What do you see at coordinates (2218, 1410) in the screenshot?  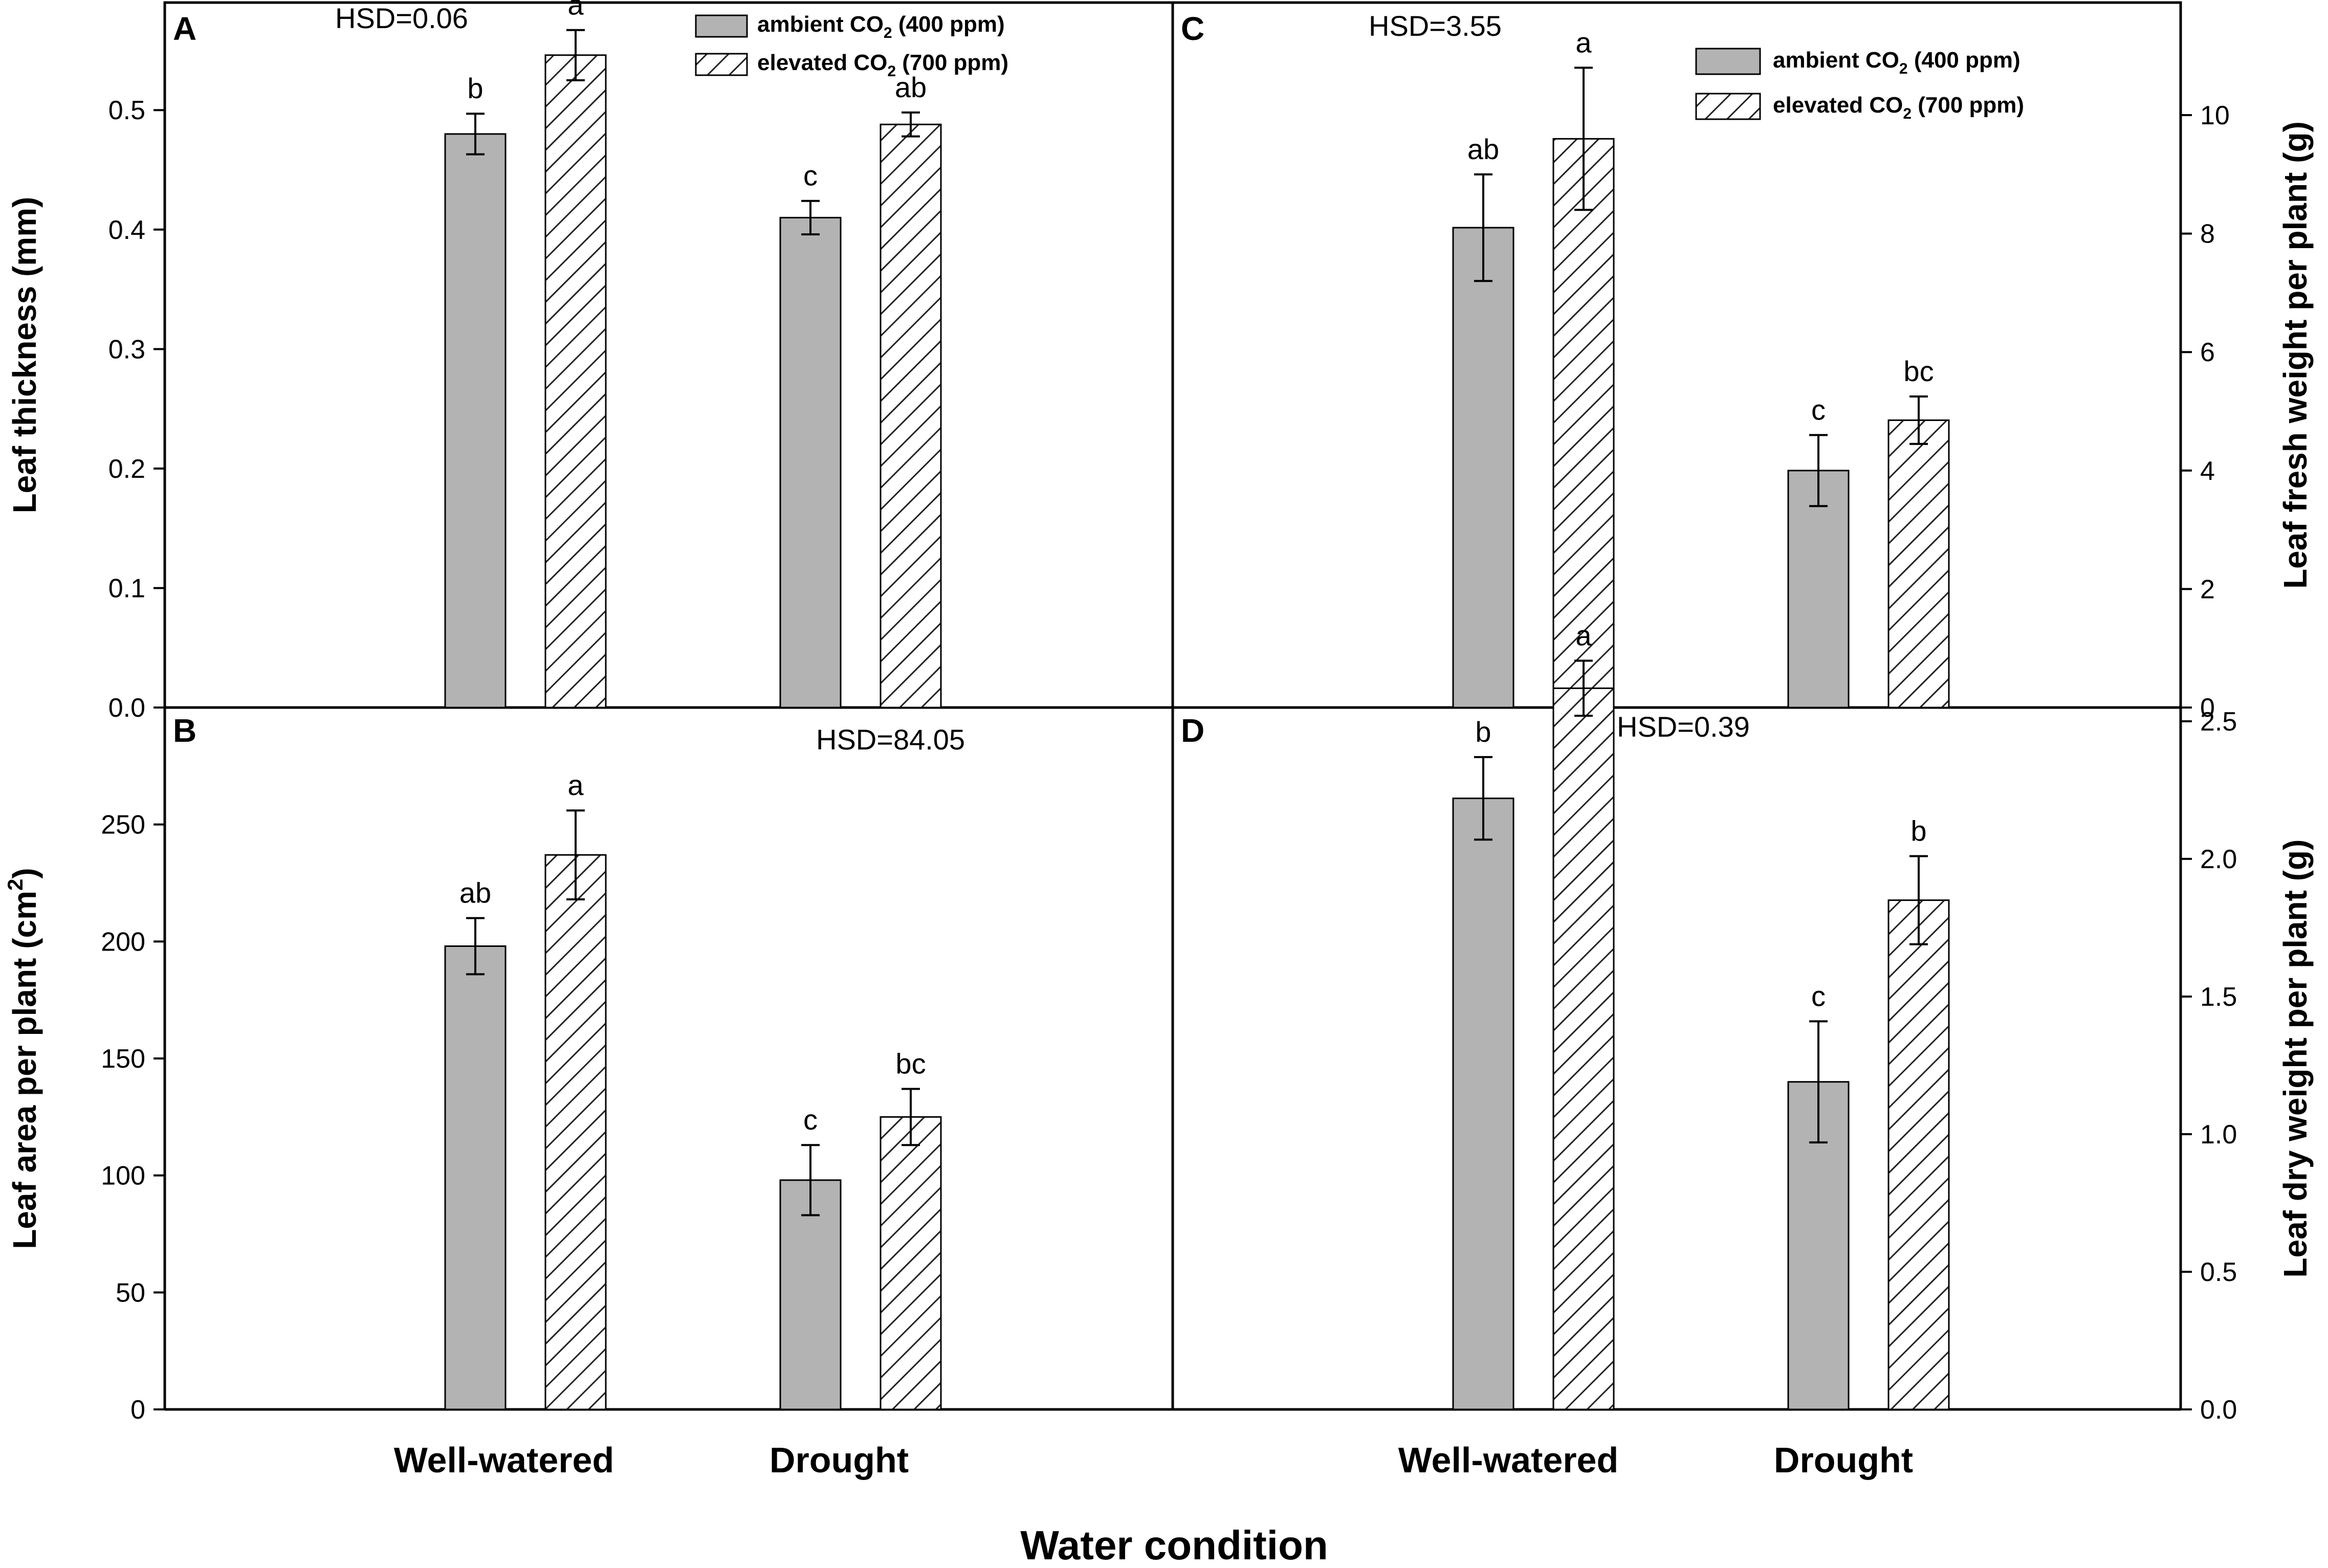 I see `y-tick-label-d: 0.0` at bounding box center [2218, 1410].